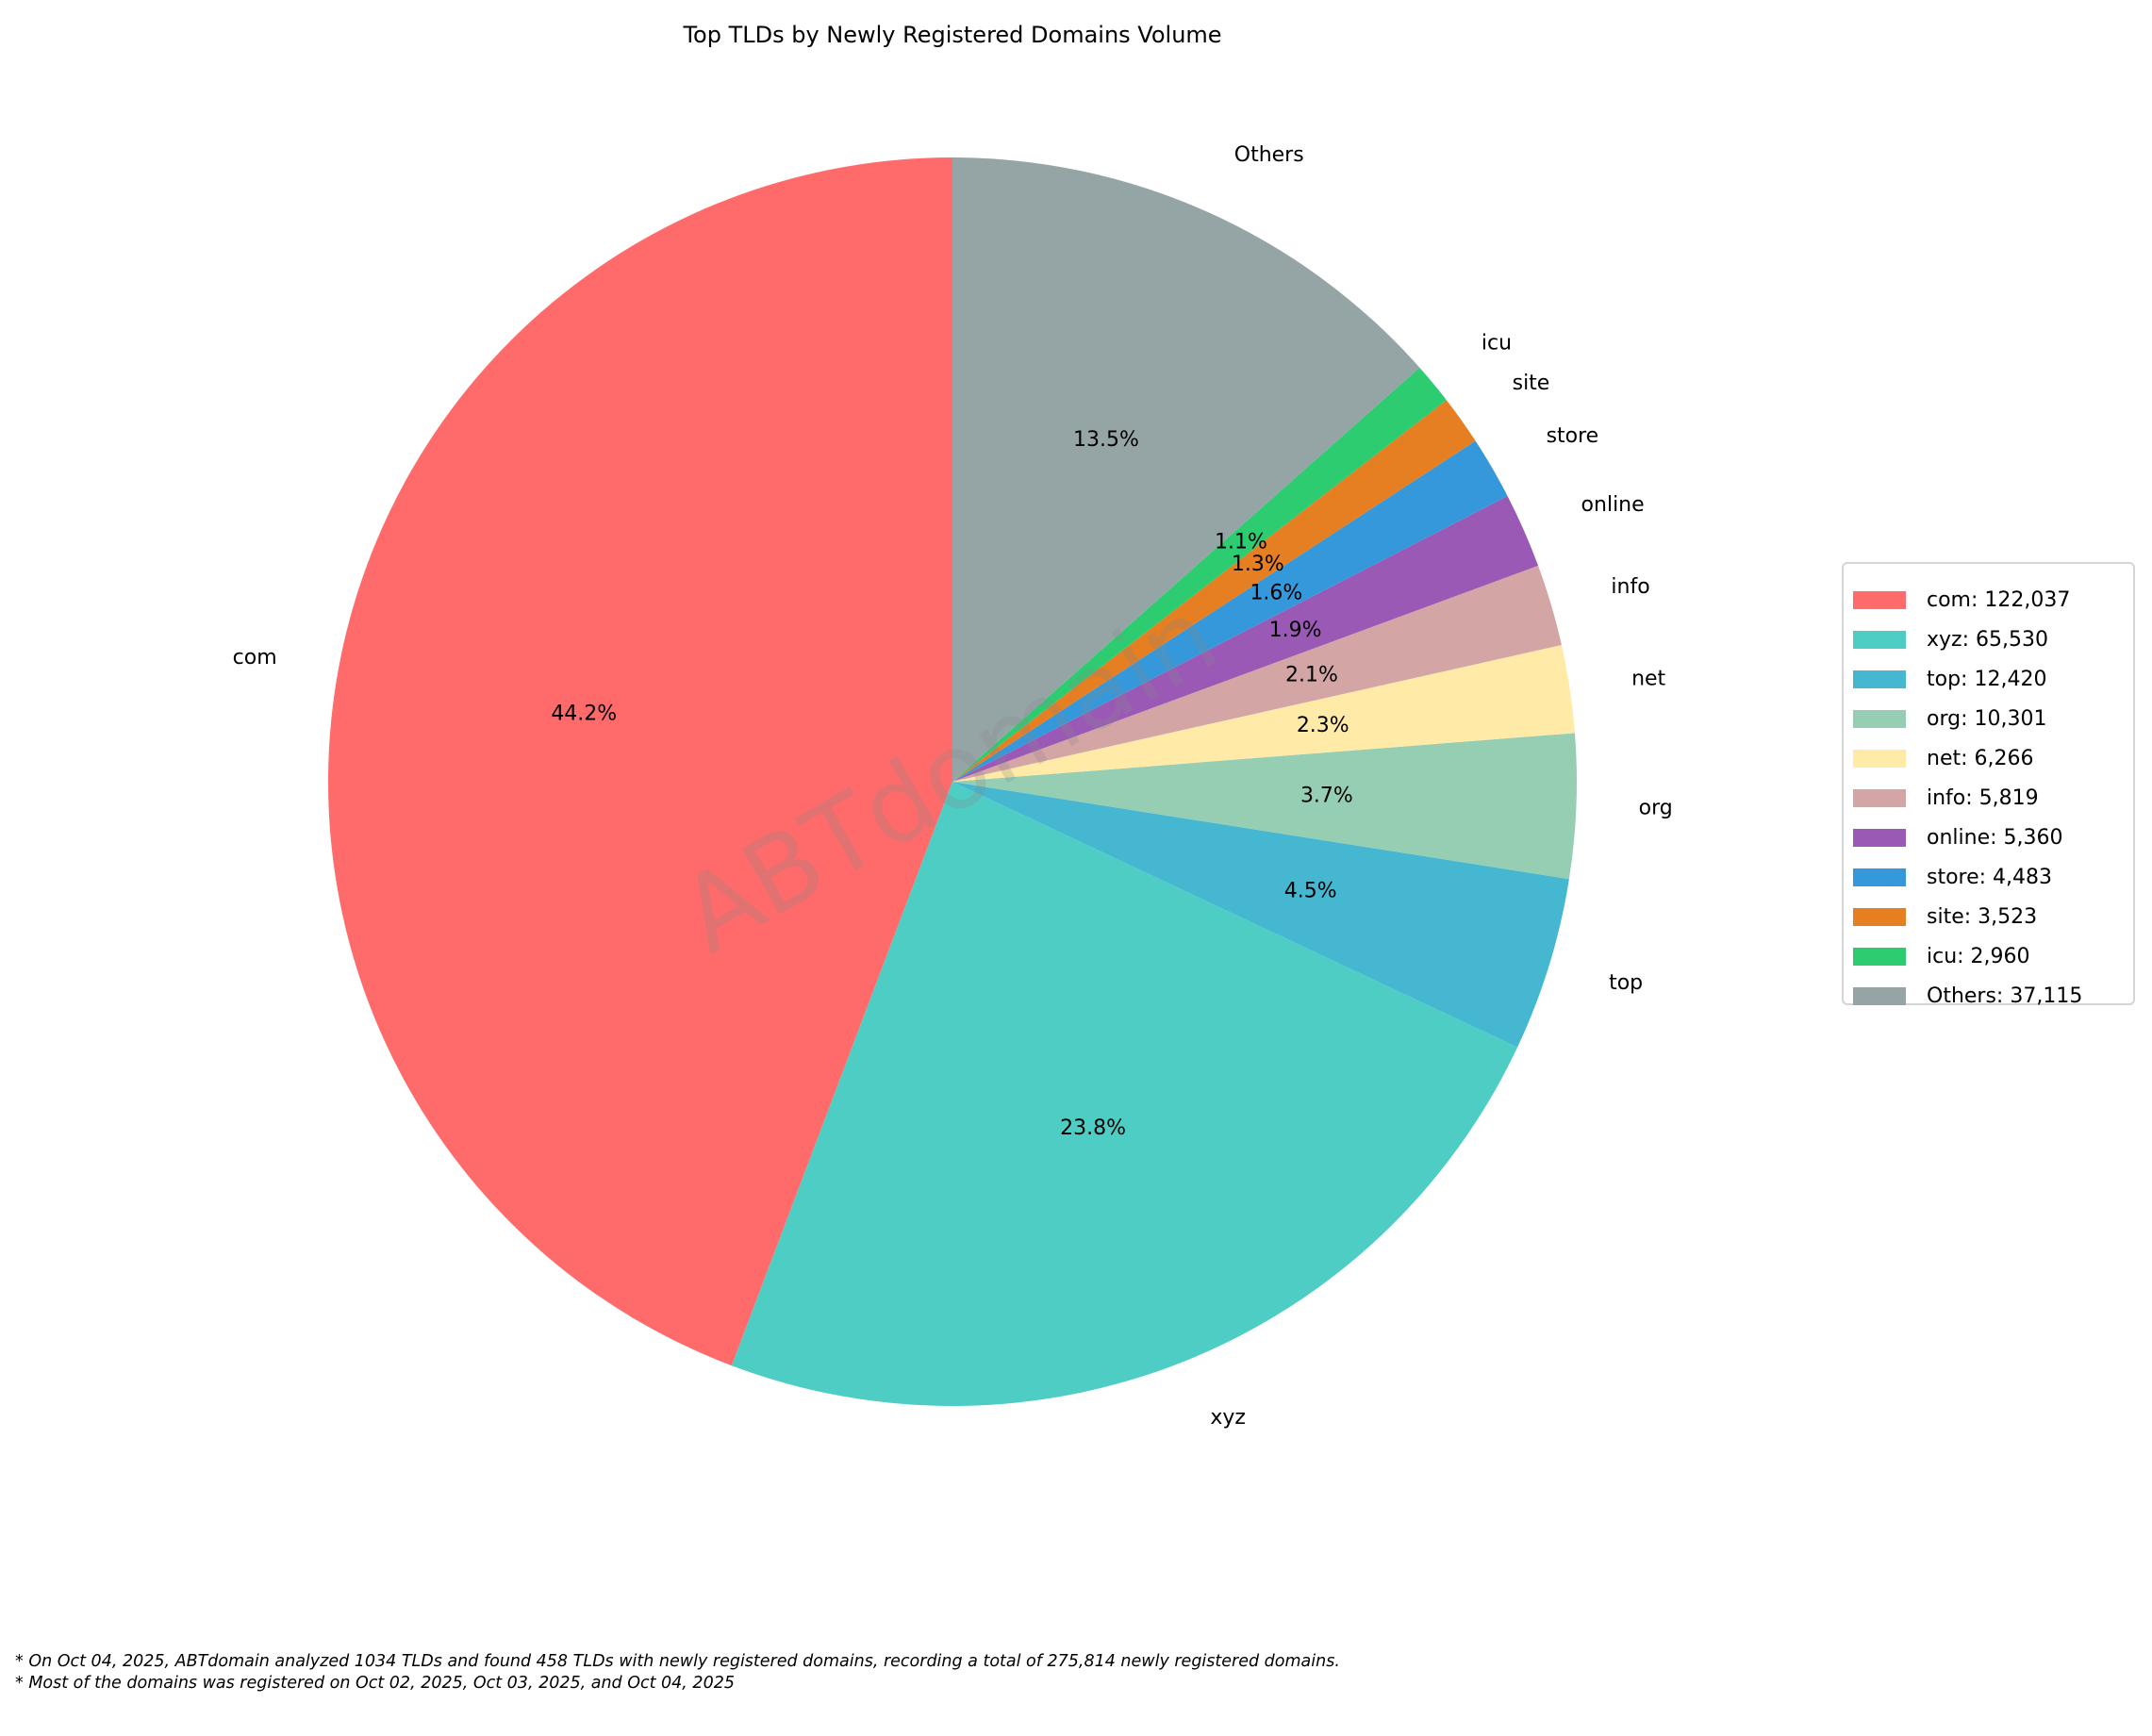  What do you see at coordinates (1989, 877) in the screenshot?
I see `legend-entry-store: store: 4,483` at bounding box center [1989, 877].